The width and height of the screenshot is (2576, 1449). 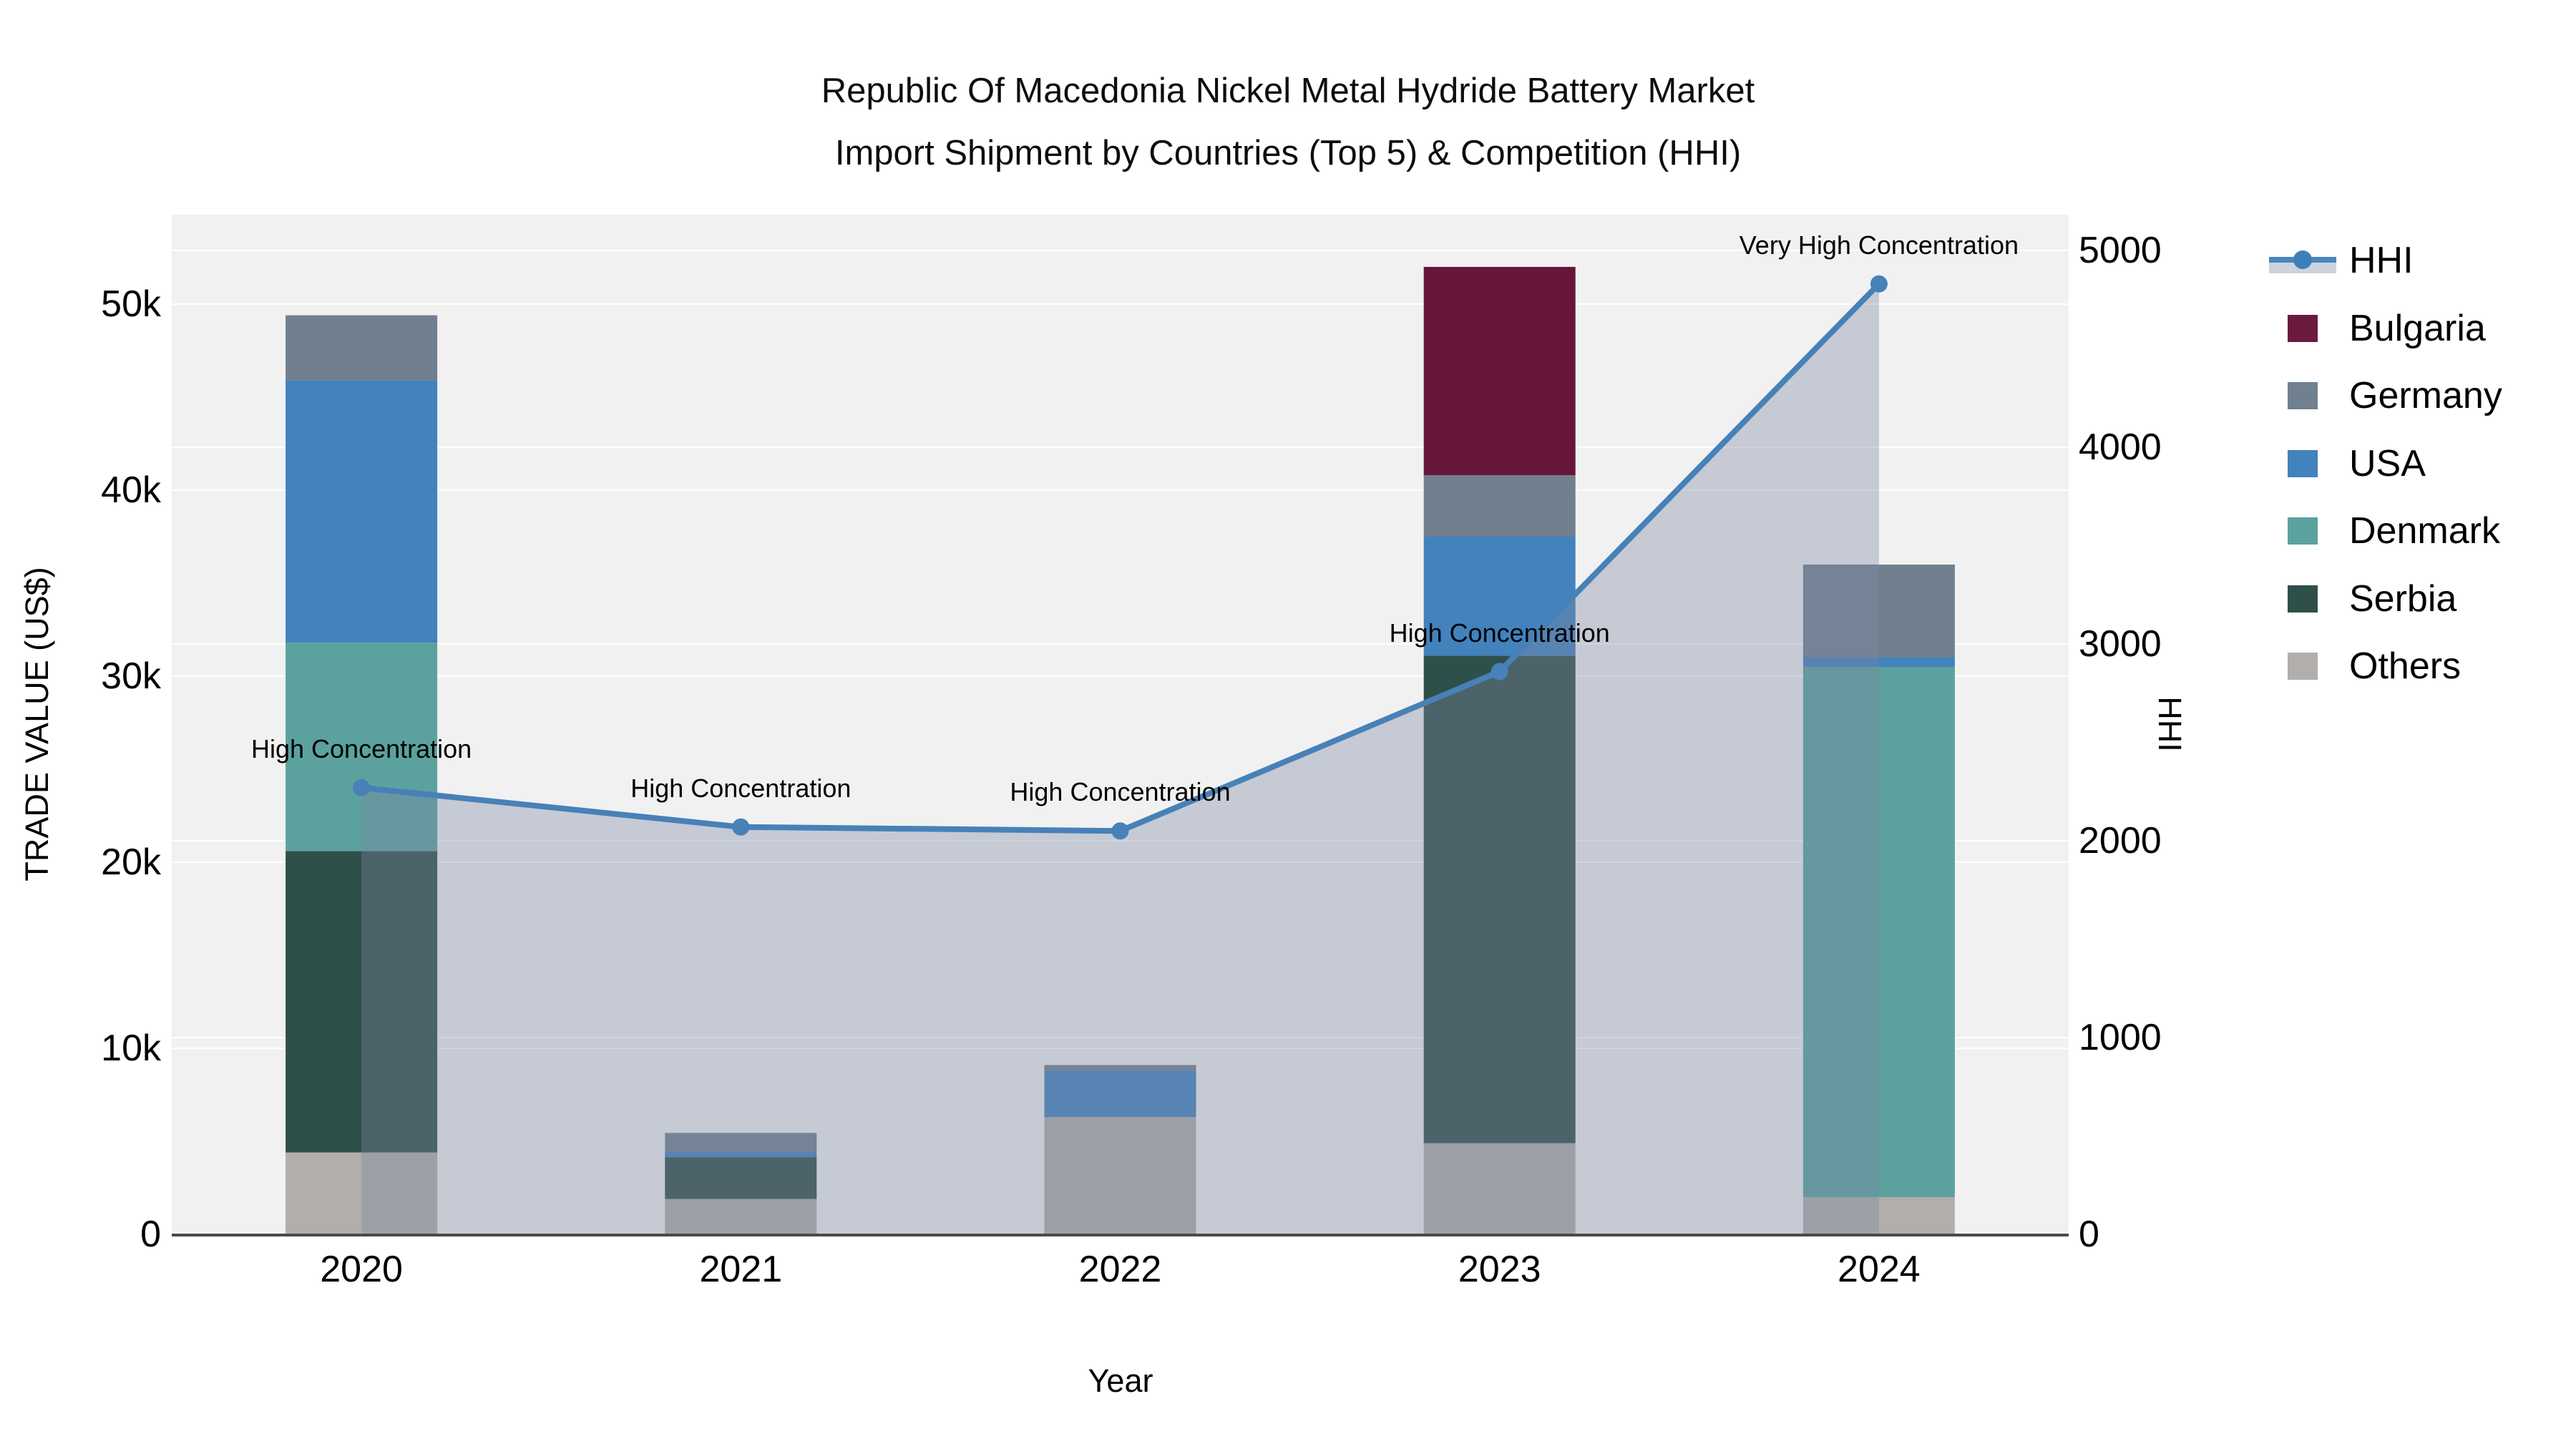 What do you see at coordinates (1120, 1175) in the screenshot?
I see `bar-segment-2022-others` at bounding box center [1120, 1175].